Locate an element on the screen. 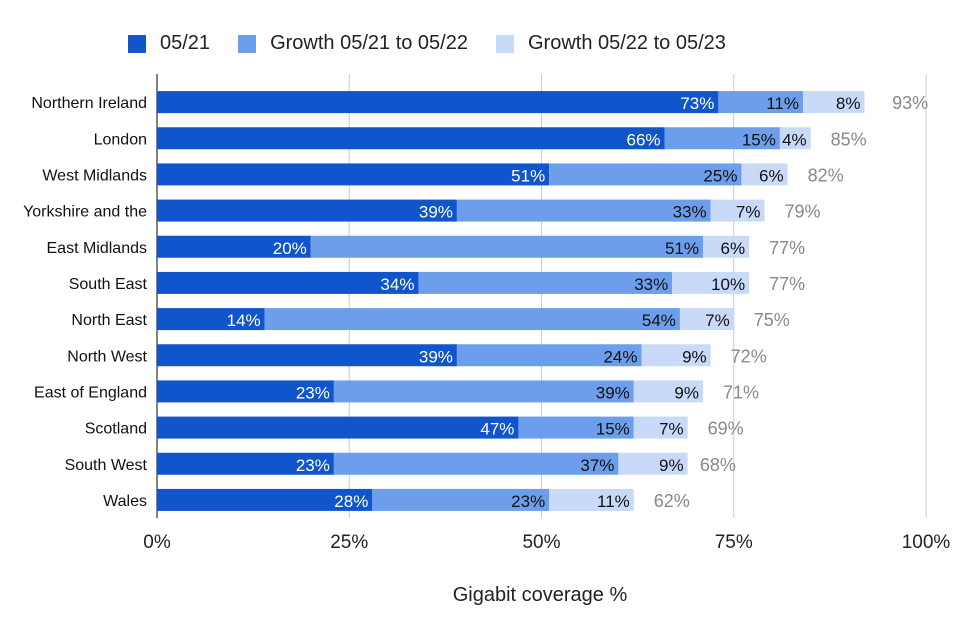 Image resolution: width=960 pixels, height=640 pixels. data-label: 8% is located at coordinates (848, 103).